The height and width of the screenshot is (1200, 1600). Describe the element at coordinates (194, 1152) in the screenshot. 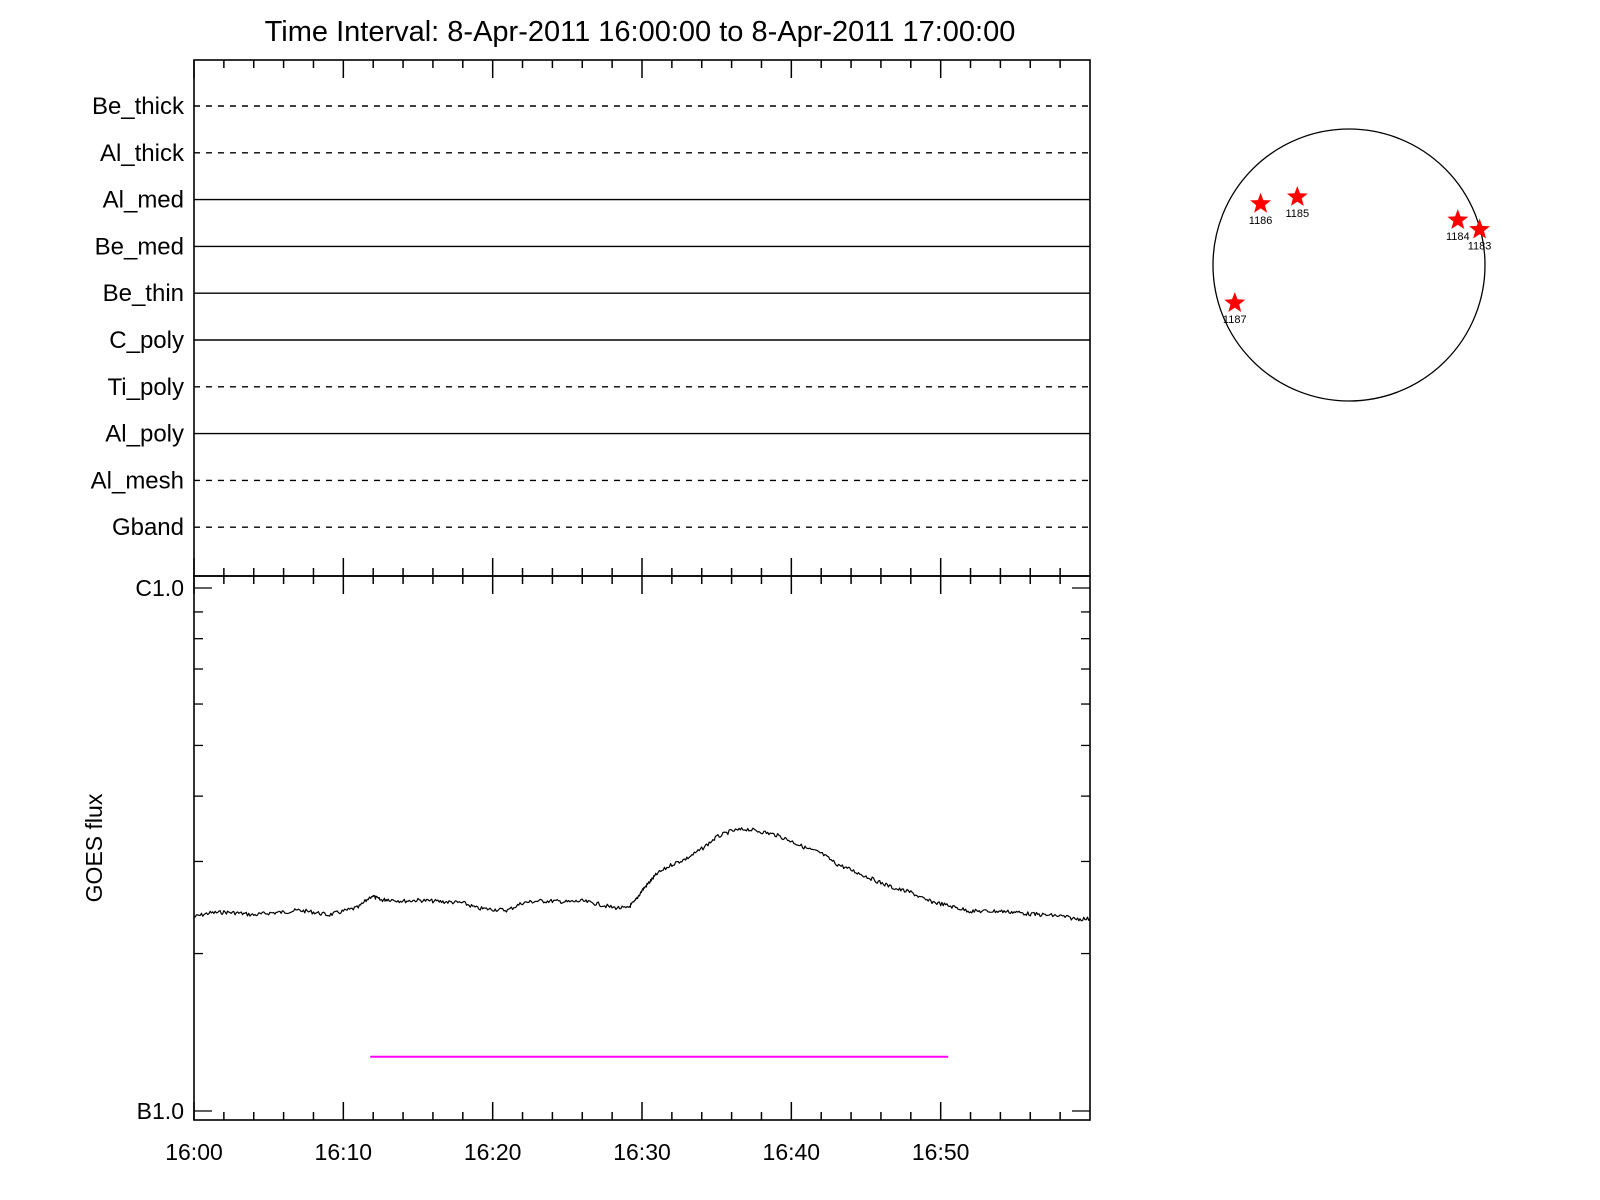

I see `x-tick-label: 16:00` at that location.